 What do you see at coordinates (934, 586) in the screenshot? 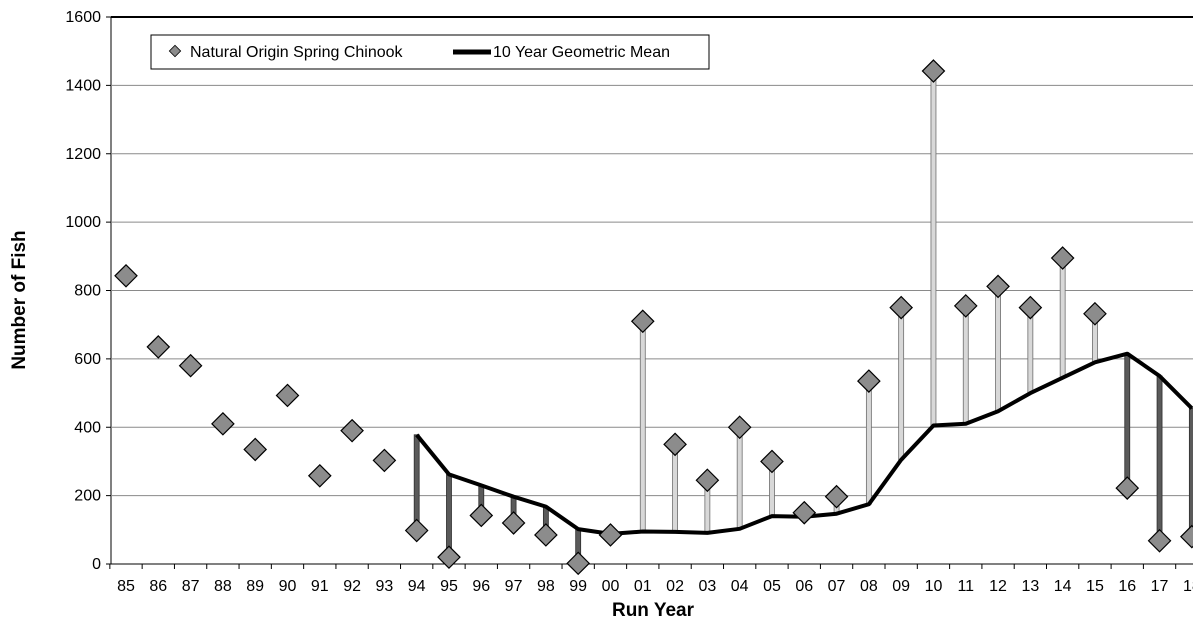
I see `x-tick-label: 10` at bounding box center [934, 586].